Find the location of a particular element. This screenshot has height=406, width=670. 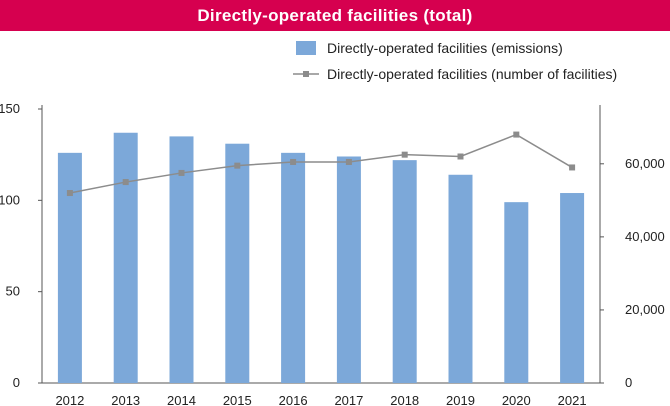

x-tick-label: 2018 is located at coordinates (404, 399).